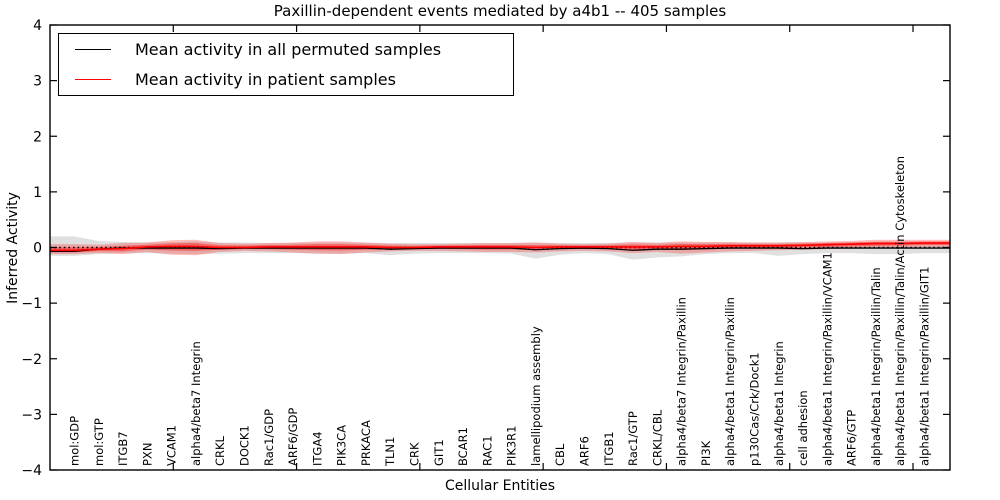 Image resolution: width=1000 pixels, height=500 pixels. I want to click on x-tick-label: TLN1, so click(390, 452).